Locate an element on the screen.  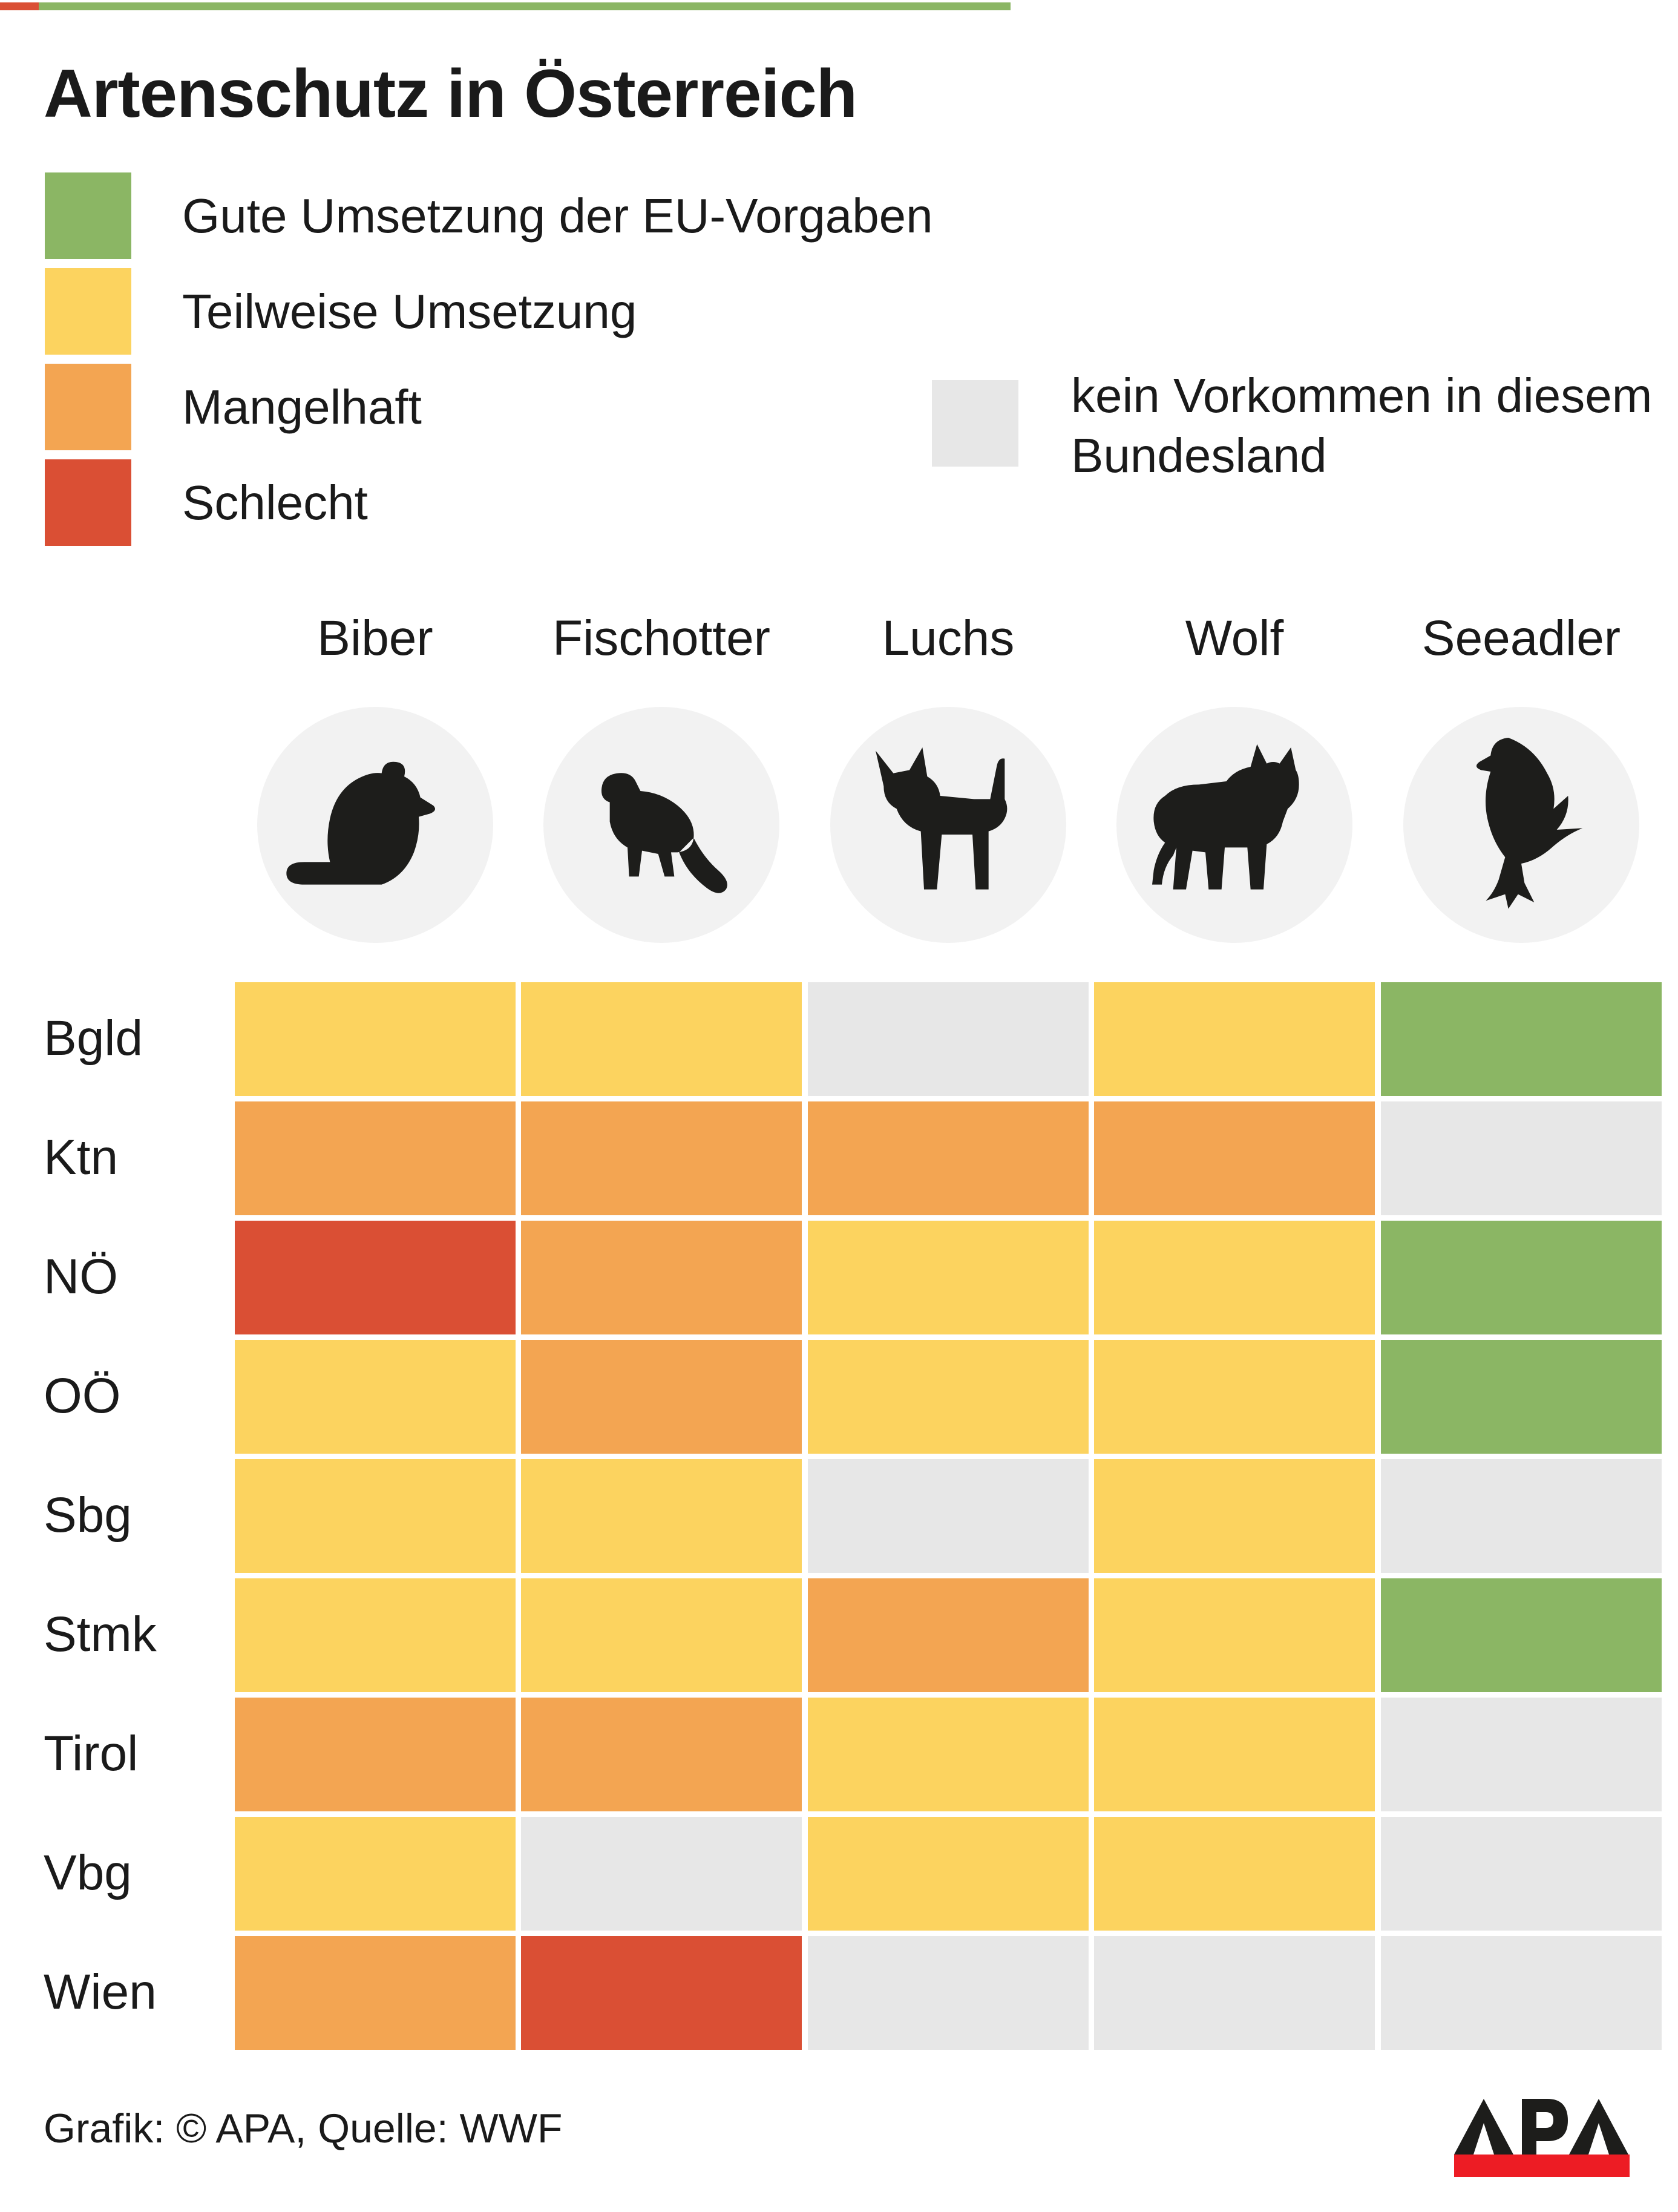
row-label-vbg: Vbg is located at coordinates (88, 1873).